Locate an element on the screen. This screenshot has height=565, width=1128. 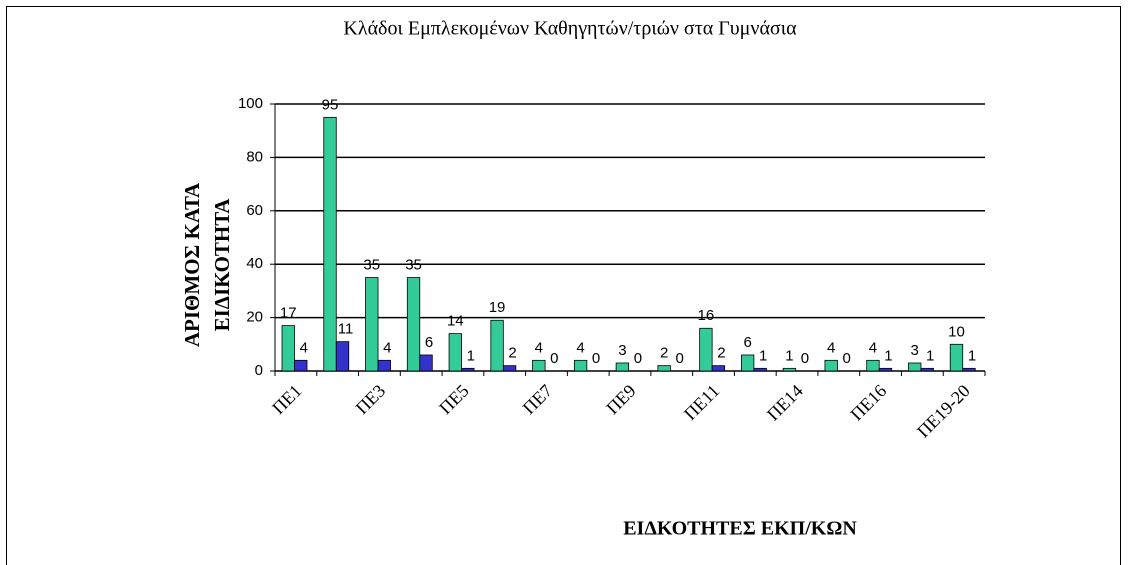
y-tick-label: 0 is located at coordinates (259, 370).